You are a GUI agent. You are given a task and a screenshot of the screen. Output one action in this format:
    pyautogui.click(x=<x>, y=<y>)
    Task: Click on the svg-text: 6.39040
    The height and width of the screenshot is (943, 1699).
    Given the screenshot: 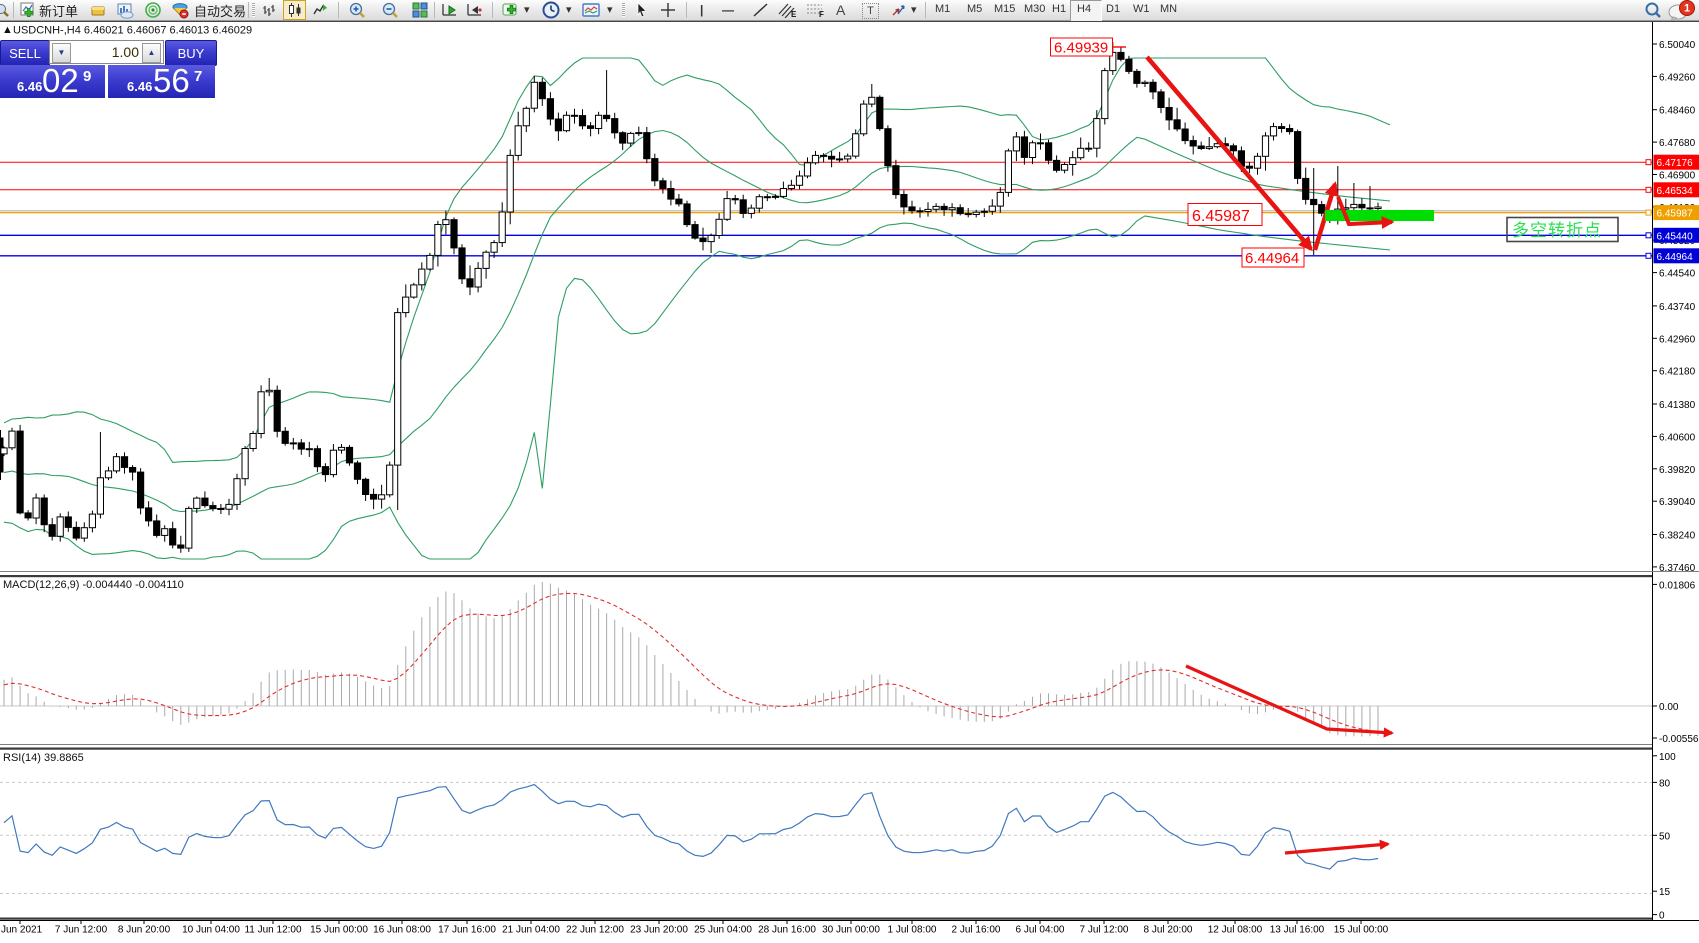 What is the action you would take?
    pyautogui.click(x=1677, y=502)
    